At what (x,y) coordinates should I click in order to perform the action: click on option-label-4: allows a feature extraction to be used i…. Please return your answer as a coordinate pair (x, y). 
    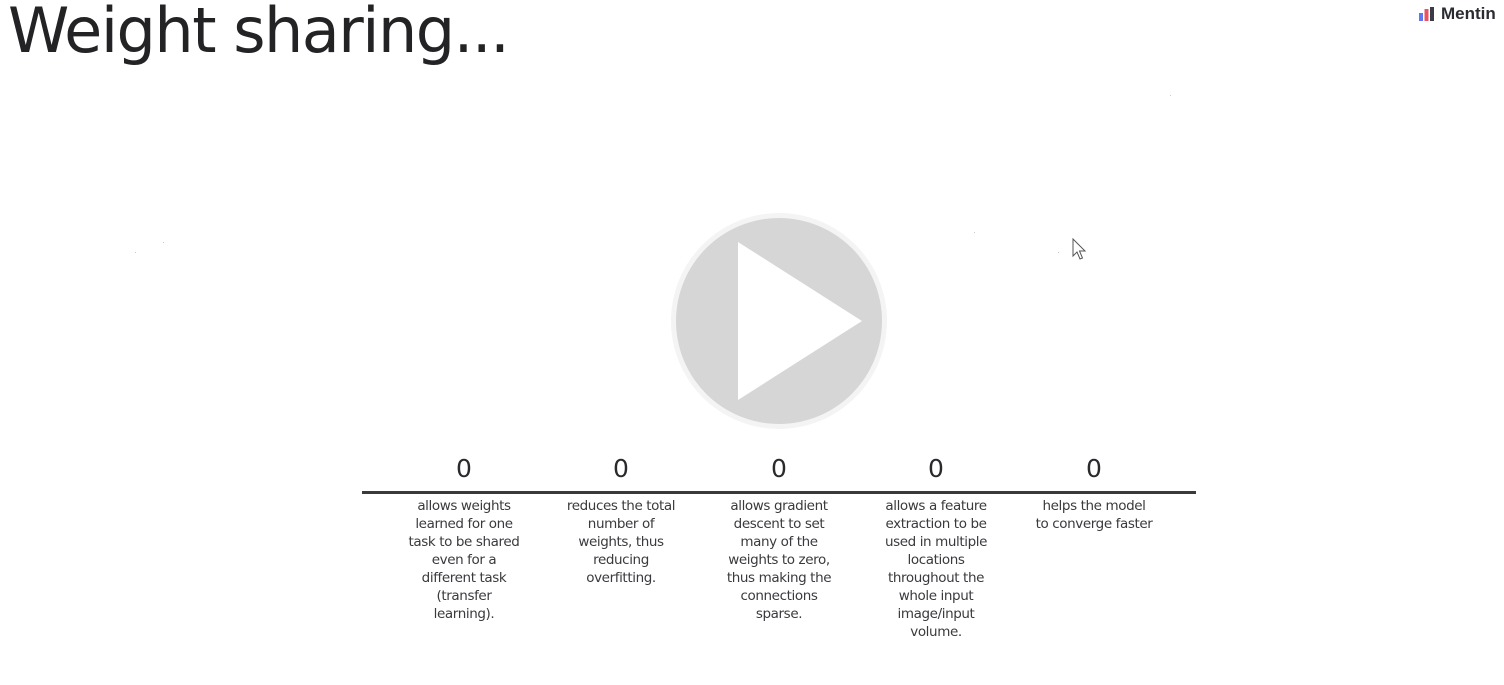
    Looking at the image, I should click on (936, 569).